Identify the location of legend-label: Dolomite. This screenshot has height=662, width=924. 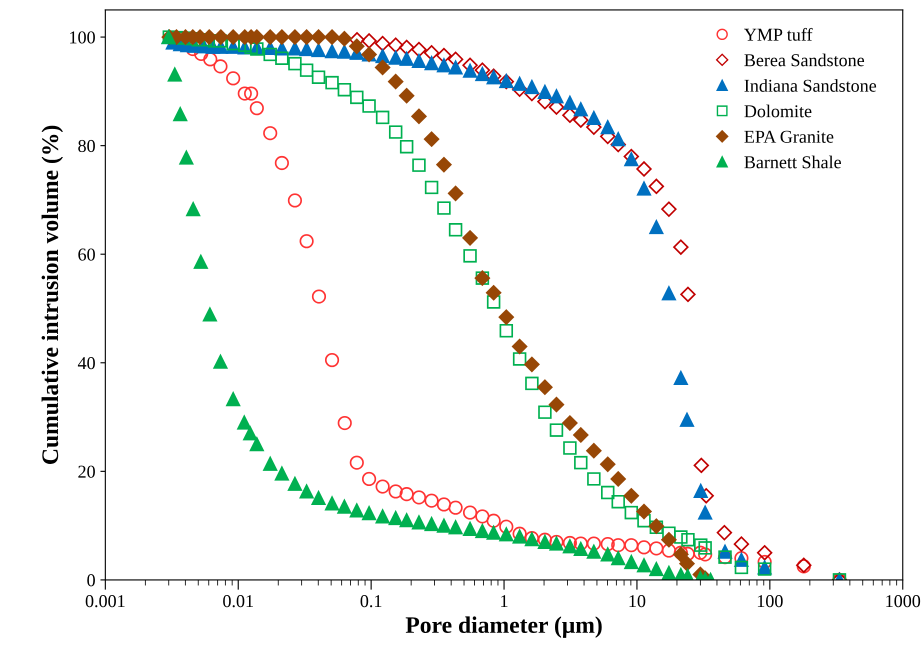
(778, 111).